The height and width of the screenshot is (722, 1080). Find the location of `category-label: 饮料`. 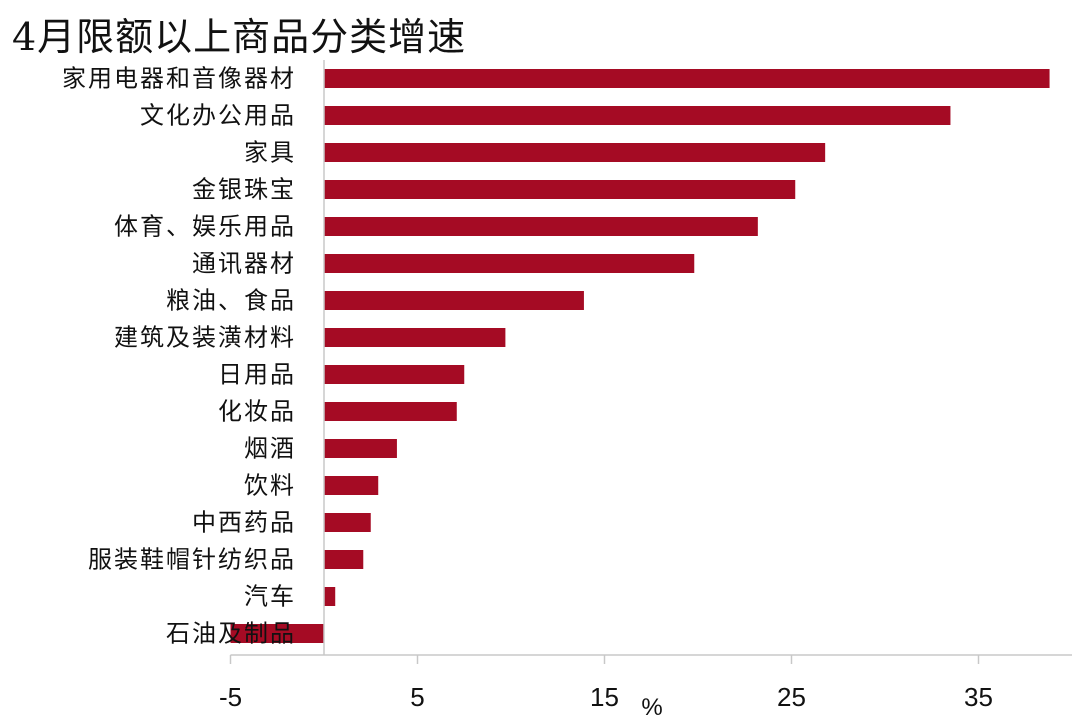

category-label: 饮料 is located at coordinates (270, 486).